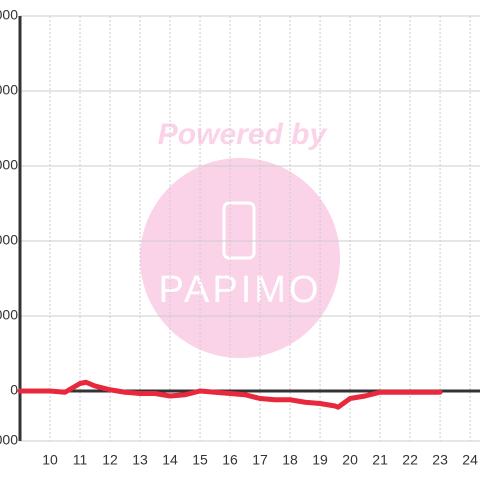 This screenshot has height=480, width=480. What do you see at coordinates (290, 460) in the screenshot?
I see `x-tick-label: 18` at bounding box center [290, 460].